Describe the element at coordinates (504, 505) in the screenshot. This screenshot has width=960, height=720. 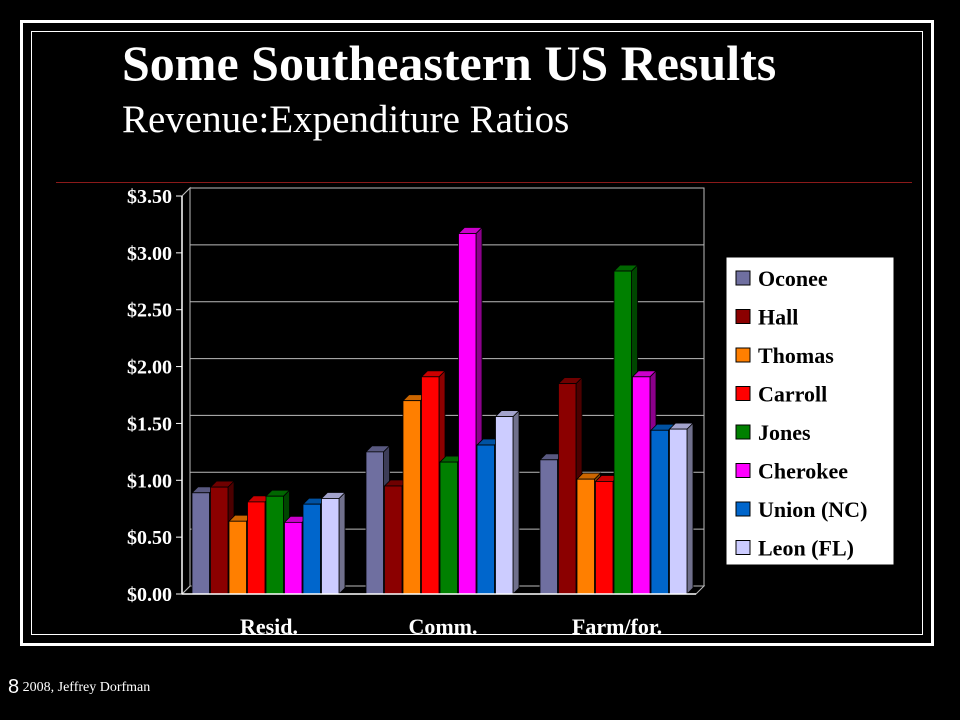
I see `bar-leon-fl-comm` at that location.